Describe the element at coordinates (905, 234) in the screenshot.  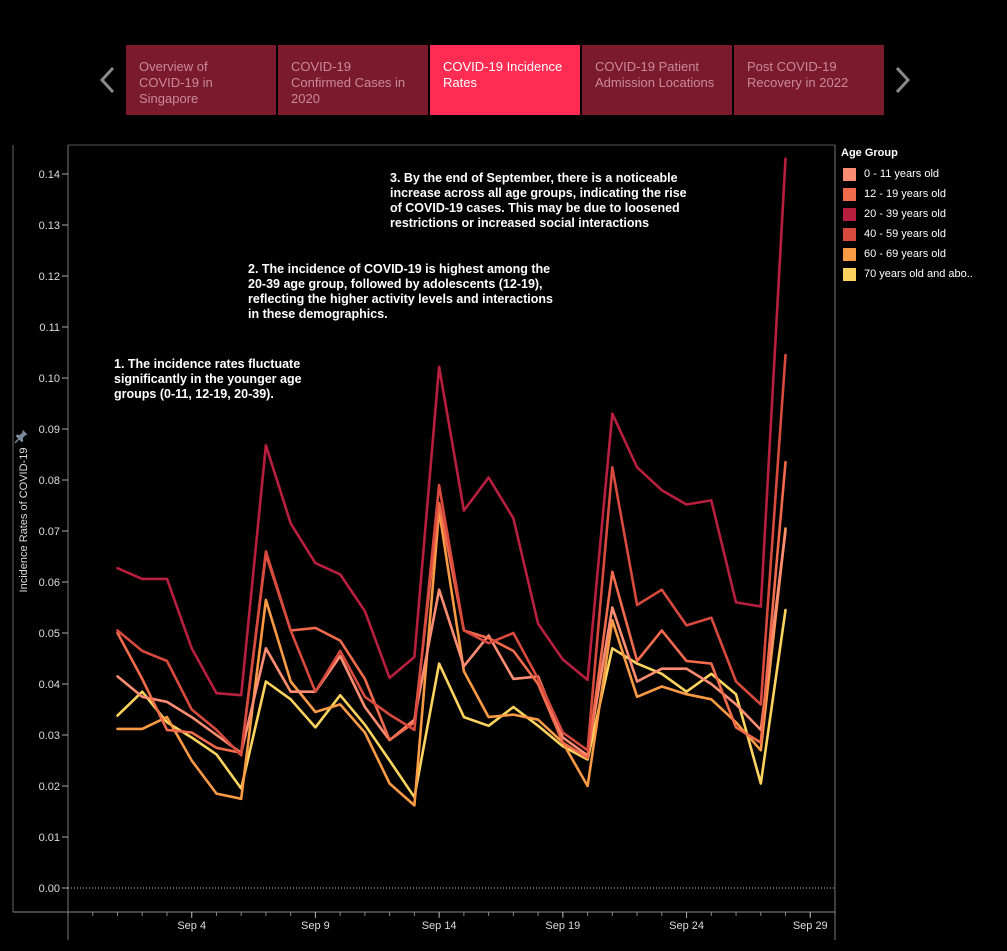
I see `legend-label: 40 - 59 years old` at that location.